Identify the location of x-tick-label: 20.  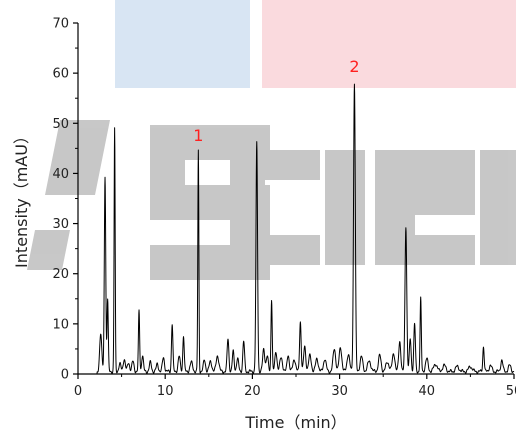
(252, 391).